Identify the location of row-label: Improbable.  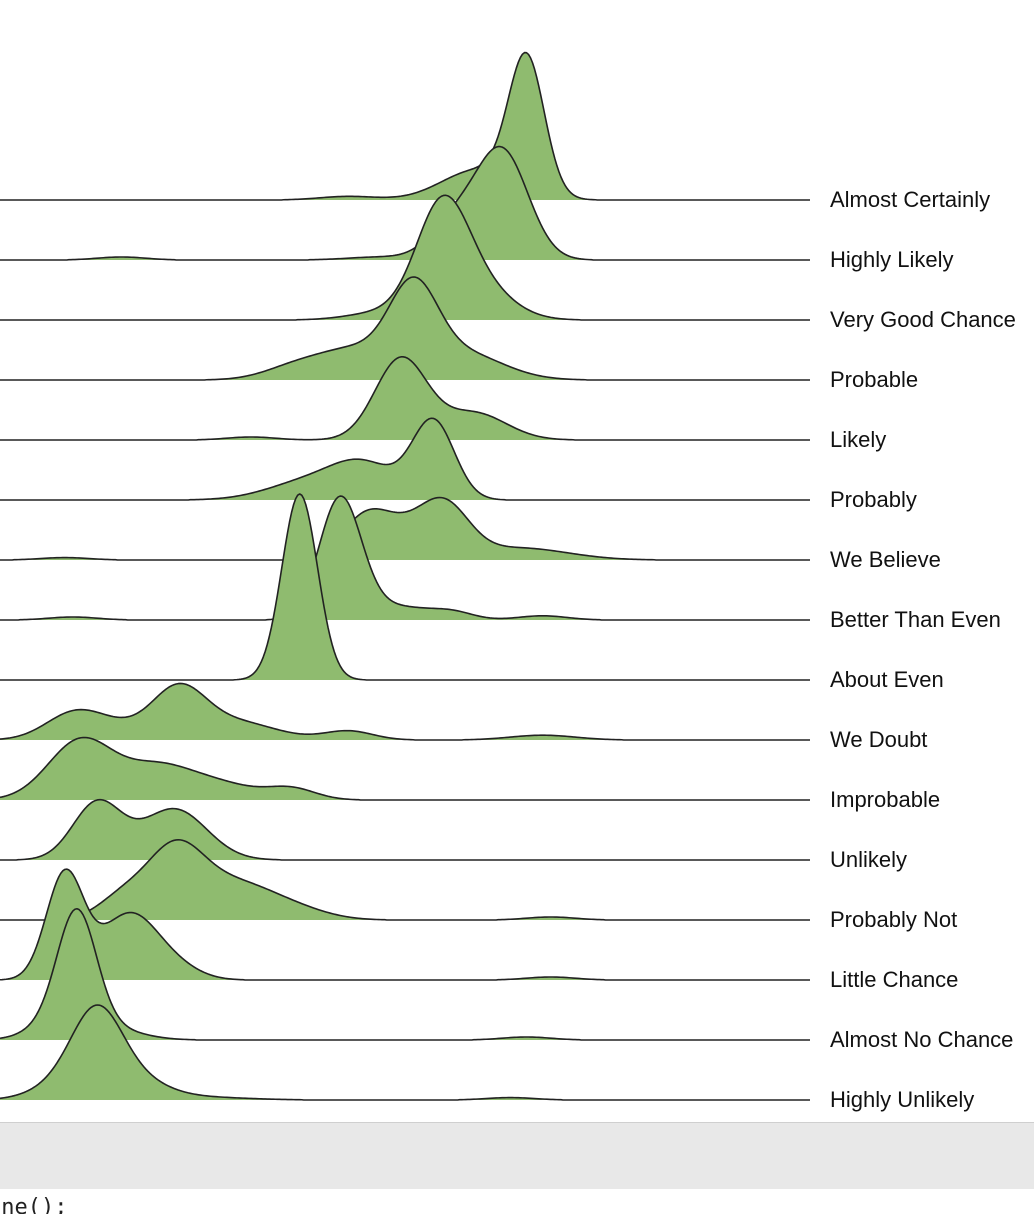
(885, 799).